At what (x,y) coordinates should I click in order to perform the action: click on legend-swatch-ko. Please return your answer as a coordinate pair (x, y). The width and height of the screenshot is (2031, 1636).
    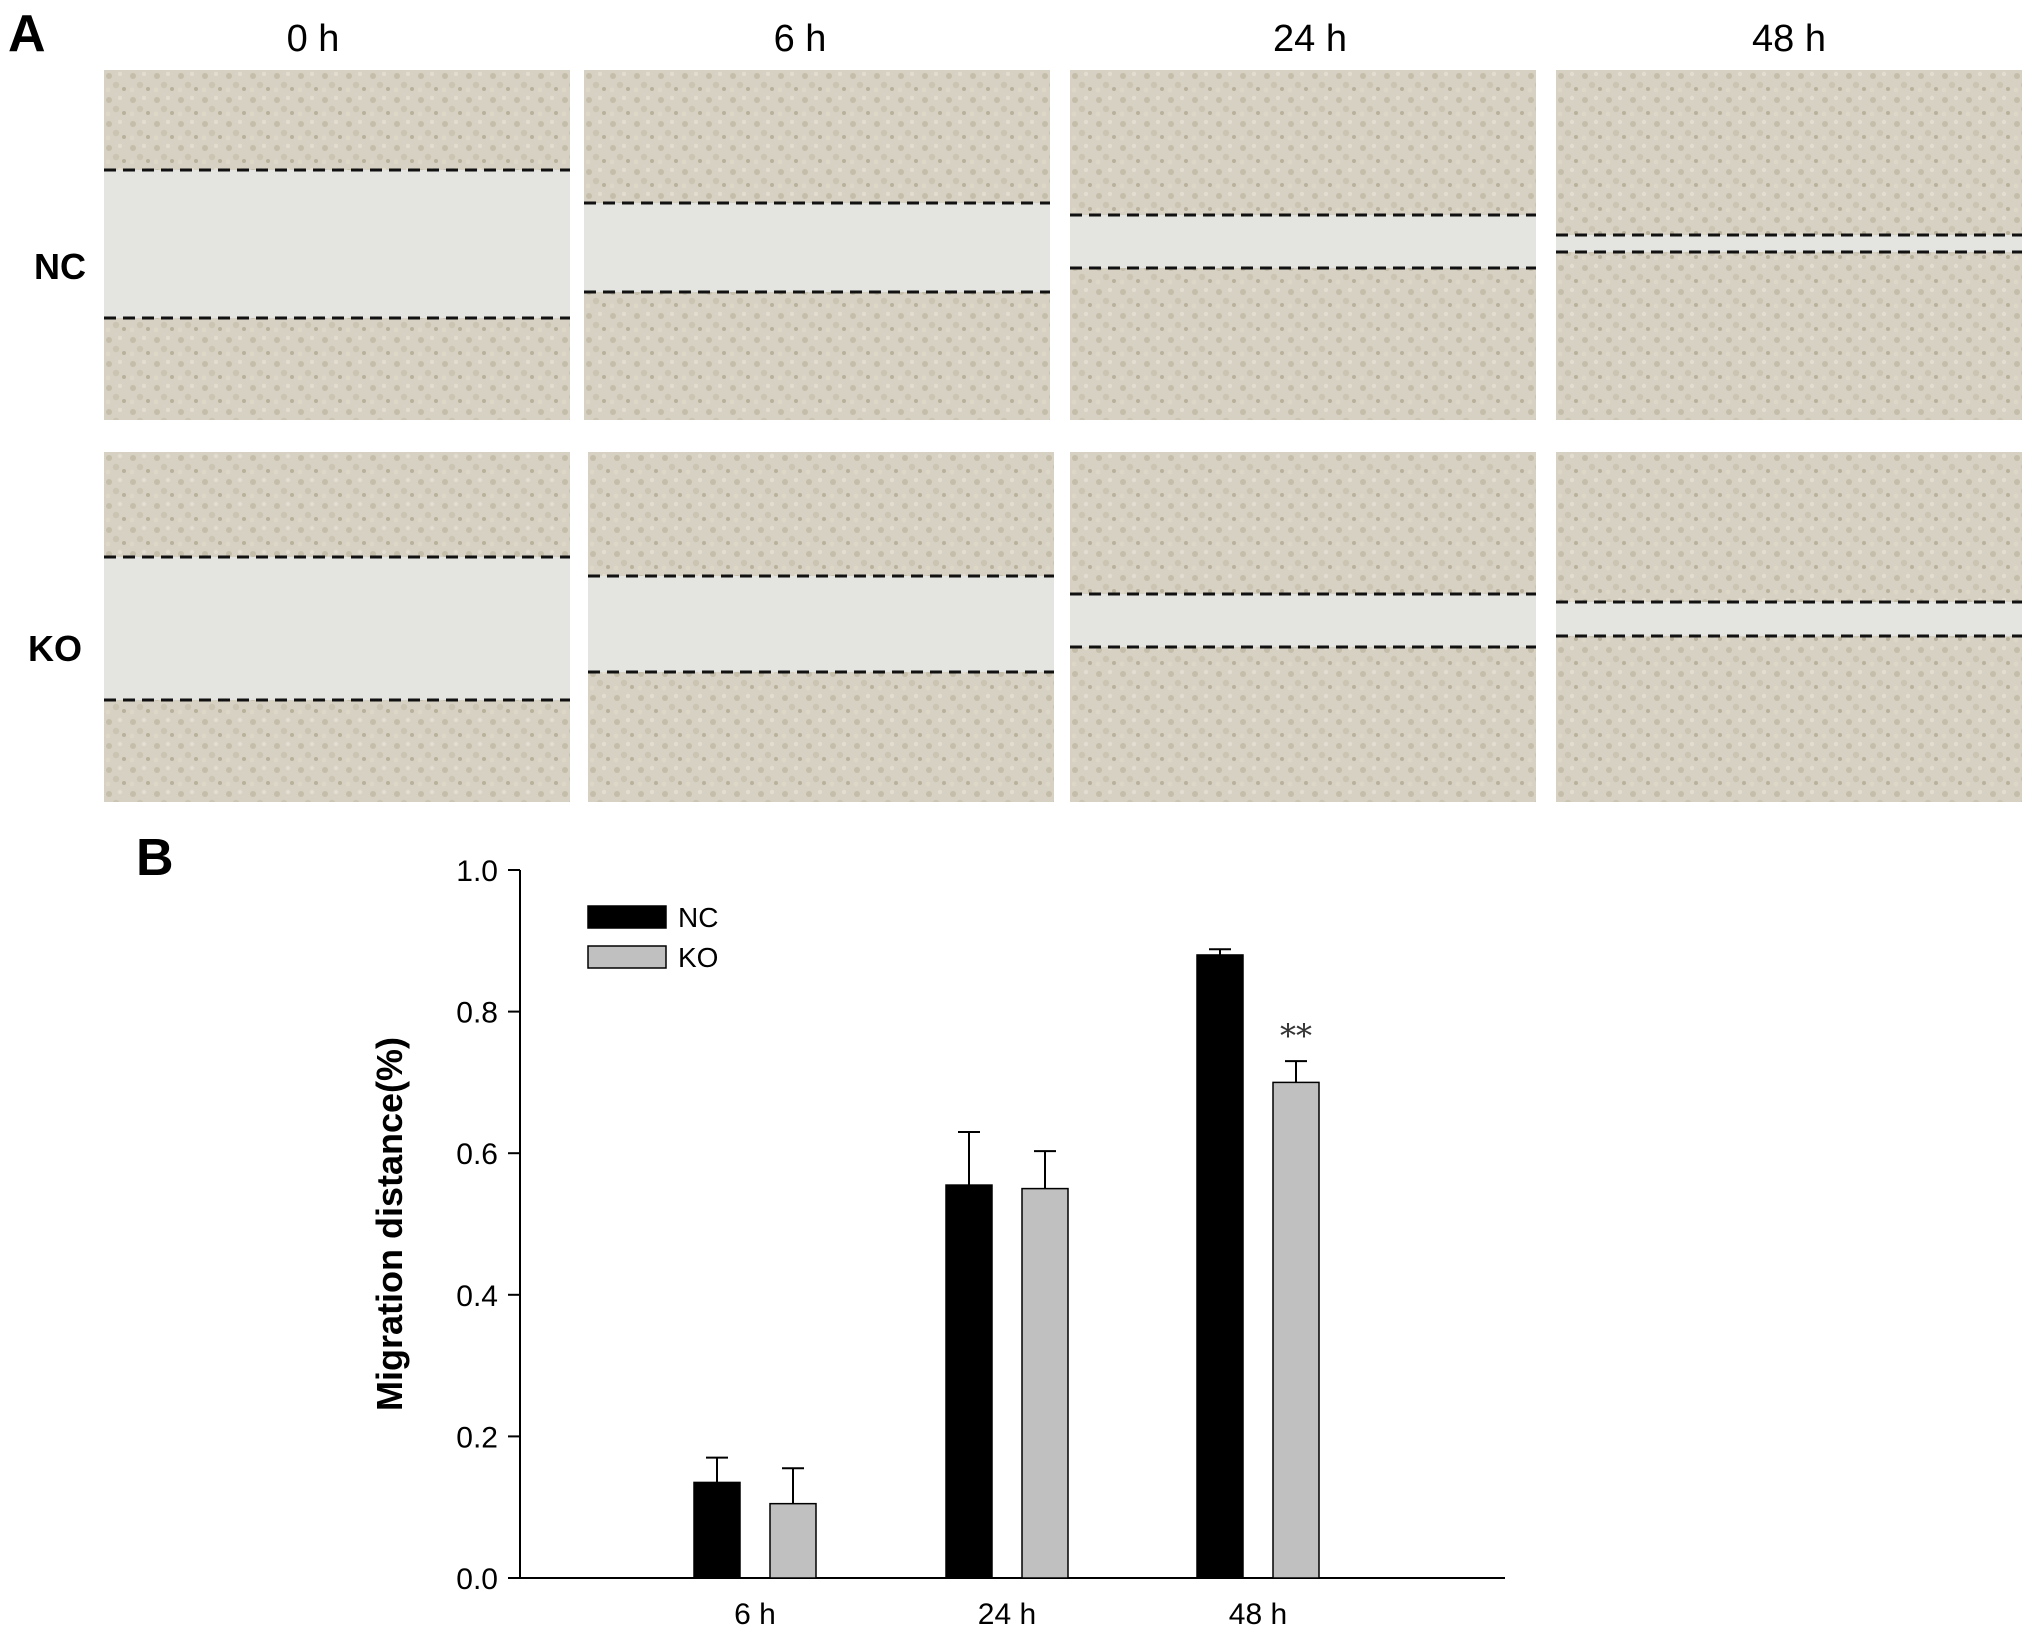
    Looking at the image, I should click on (627, 957).